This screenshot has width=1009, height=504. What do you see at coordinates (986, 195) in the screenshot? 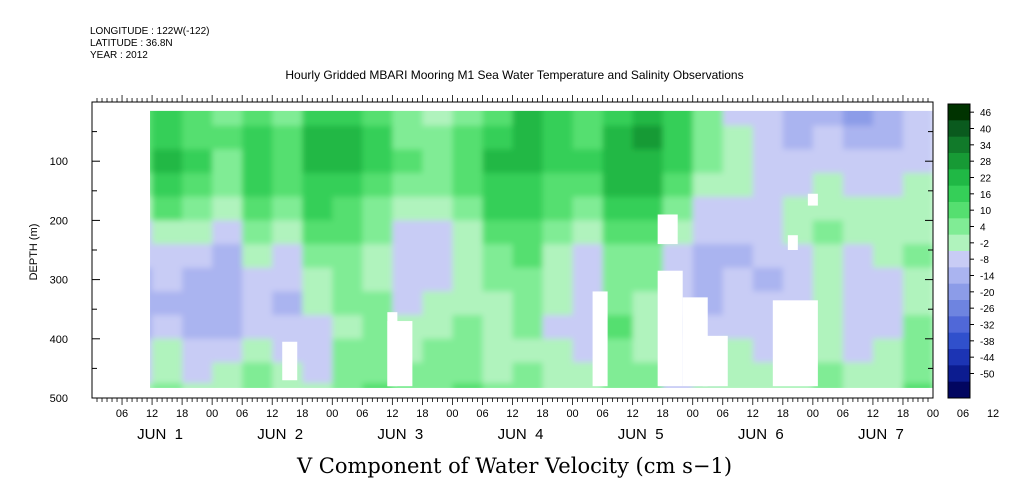
I see `colorbar-label: 16` at bounding box center [986, 195].